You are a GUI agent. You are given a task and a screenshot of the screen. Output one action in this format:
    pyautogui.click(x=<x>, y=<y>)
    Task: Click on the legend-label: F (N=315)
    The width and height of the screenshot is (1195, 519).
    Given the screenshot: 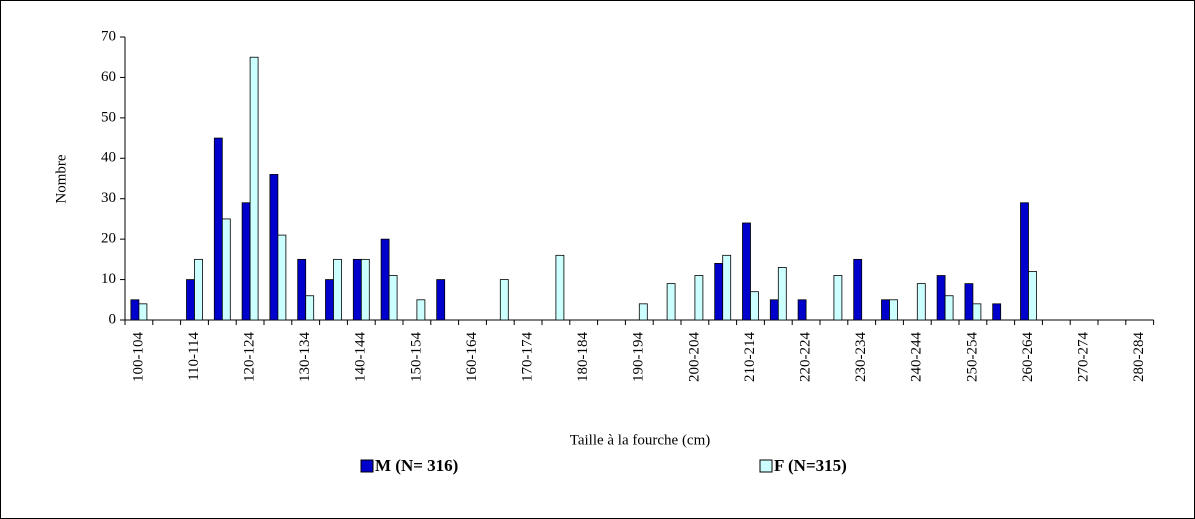 What is the action you would take?
    pyautogui.click(x=810, y=465)
    